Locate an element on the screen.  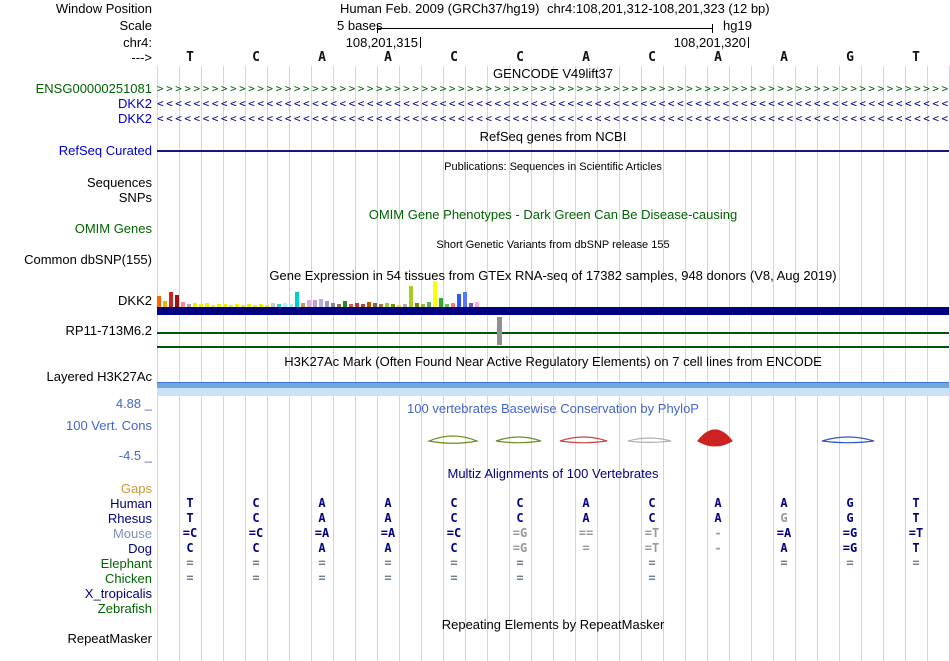
publications-snps-row: SNPs is located at coordinates (475, 197).